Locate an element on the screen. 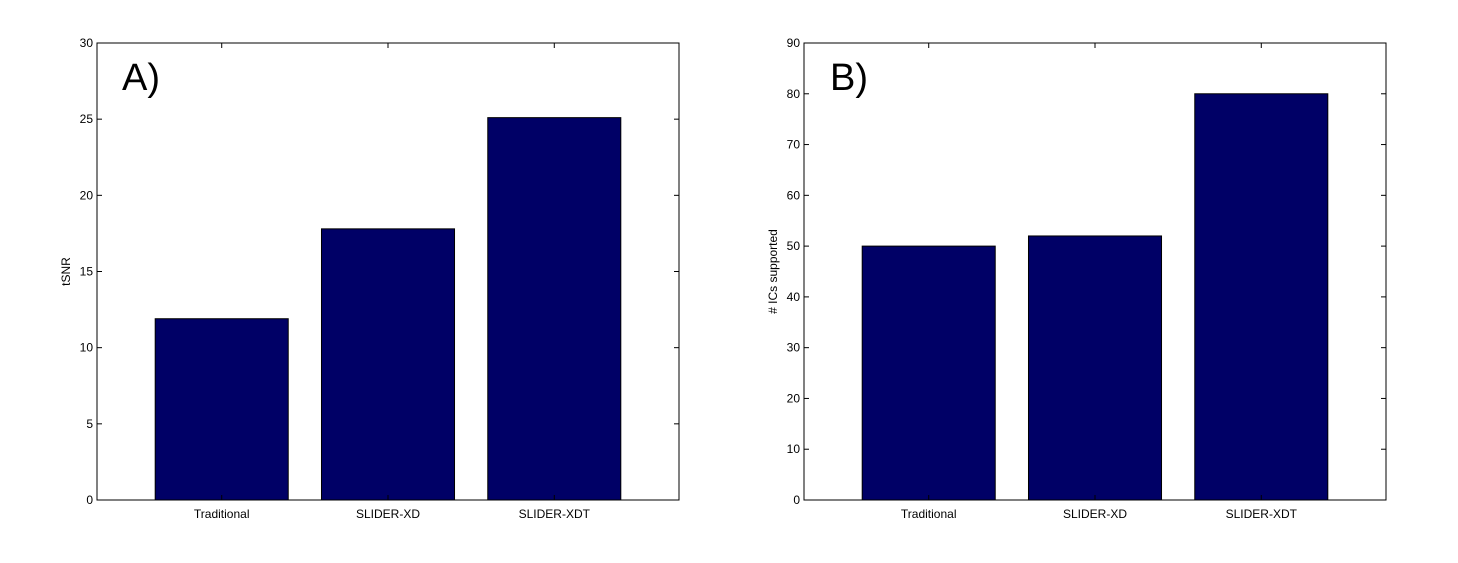  panel-label: A) is located at coordinates (141, 78).